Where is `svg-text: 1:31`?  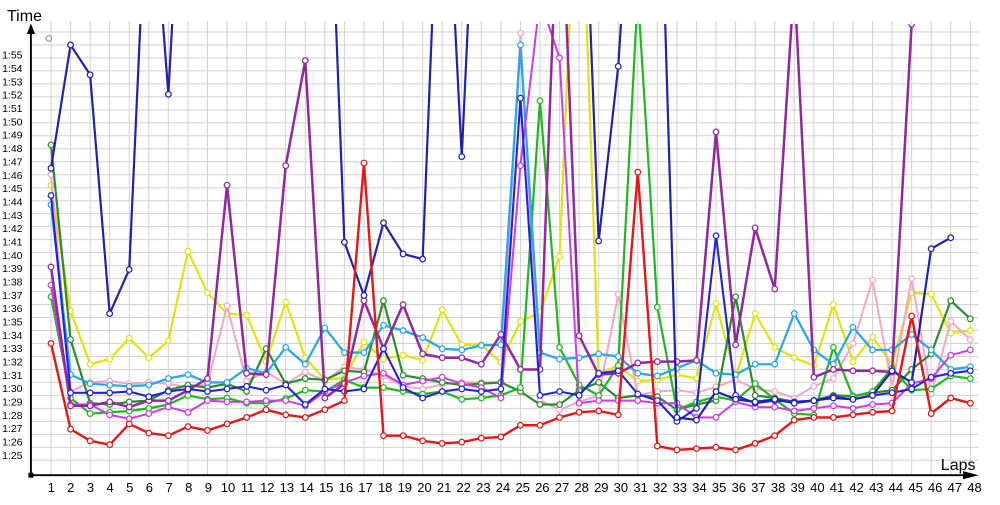
svg-text: 1:31 is located at coordinates (12, 376).